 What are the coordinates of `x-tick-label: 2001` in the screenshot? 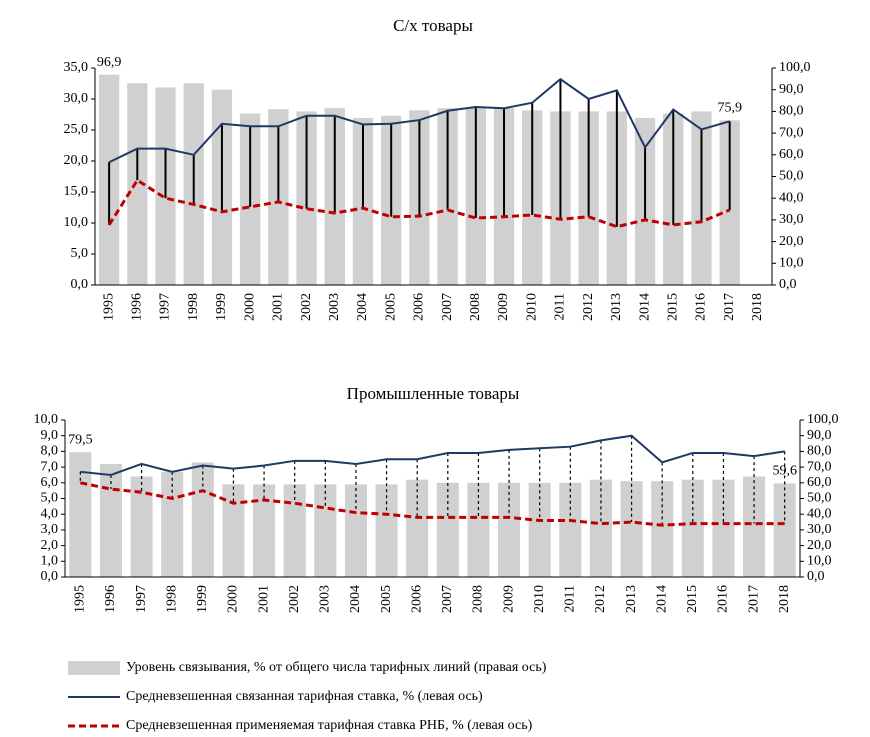 It's located at (278, 307).